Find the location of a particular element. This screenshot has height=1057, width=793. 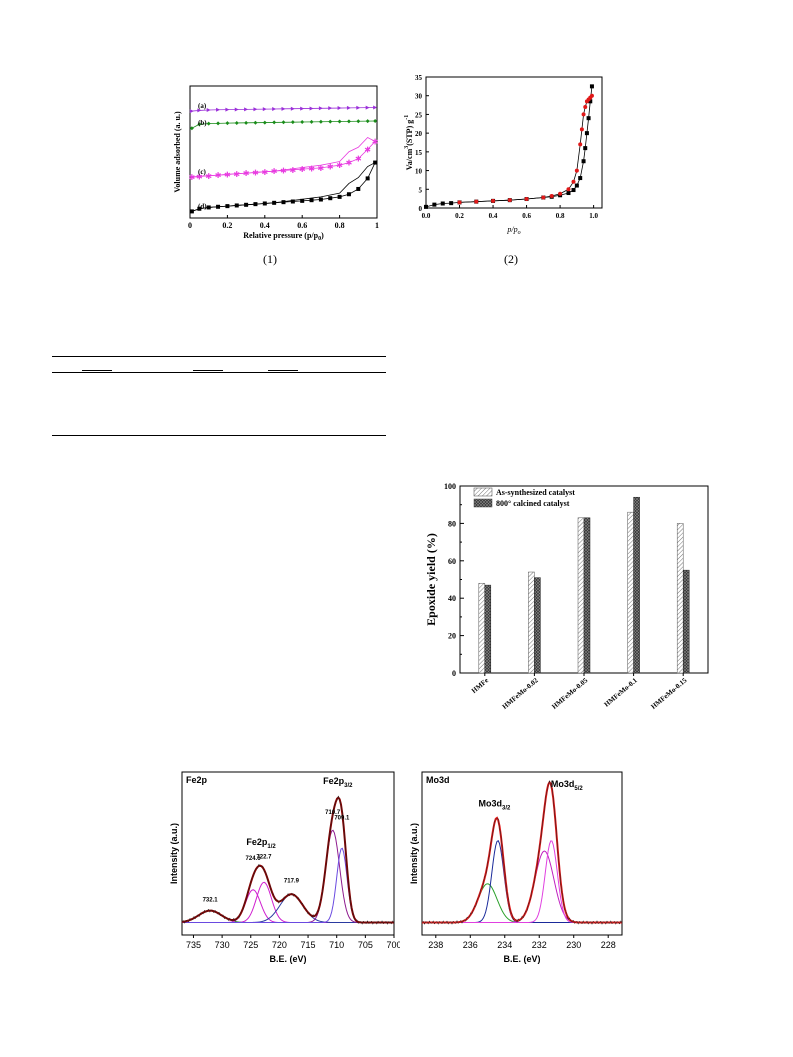

x-tick-label: 1.0 is located at coordinates (593, 216).